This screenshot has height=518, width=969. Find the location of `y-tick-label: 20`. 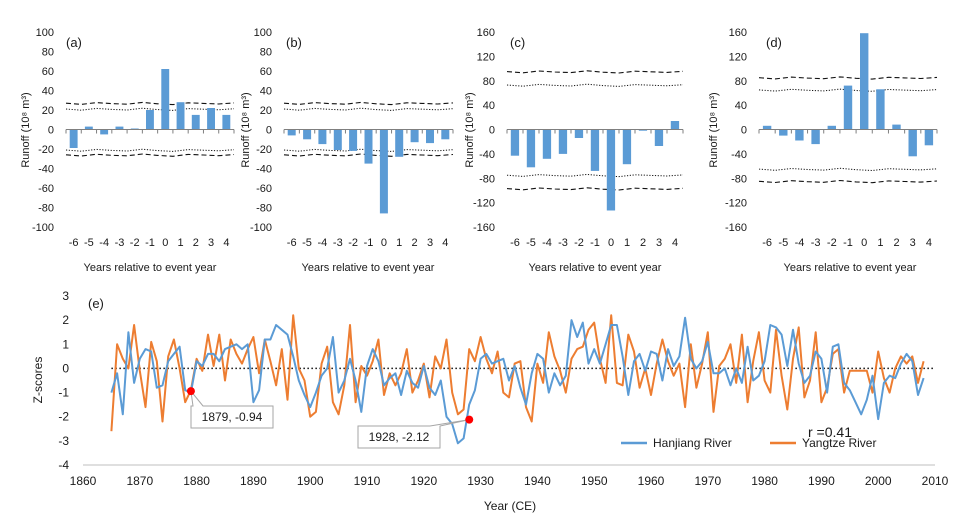

y-tick-label: 20 is located at coordinates (266, 111).